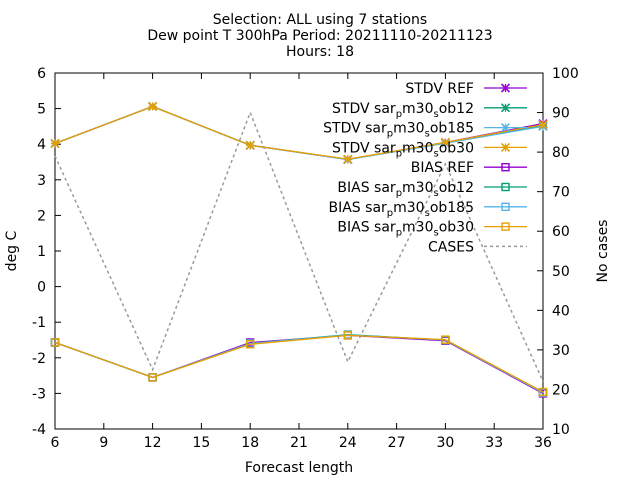 This screenshot has height=480, width=640. I want to click on legend-label: CASES, so click(451, 247).